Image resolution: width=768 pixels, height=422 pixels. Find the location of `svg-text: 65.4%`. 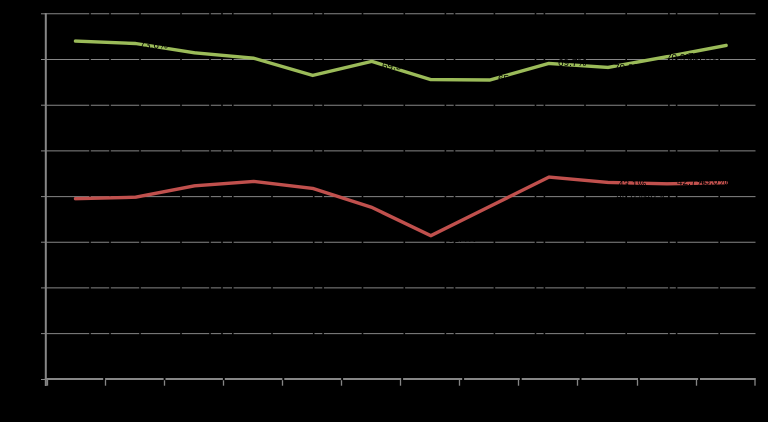

svg-text: 65.4% is located at coordinates (512, 79).